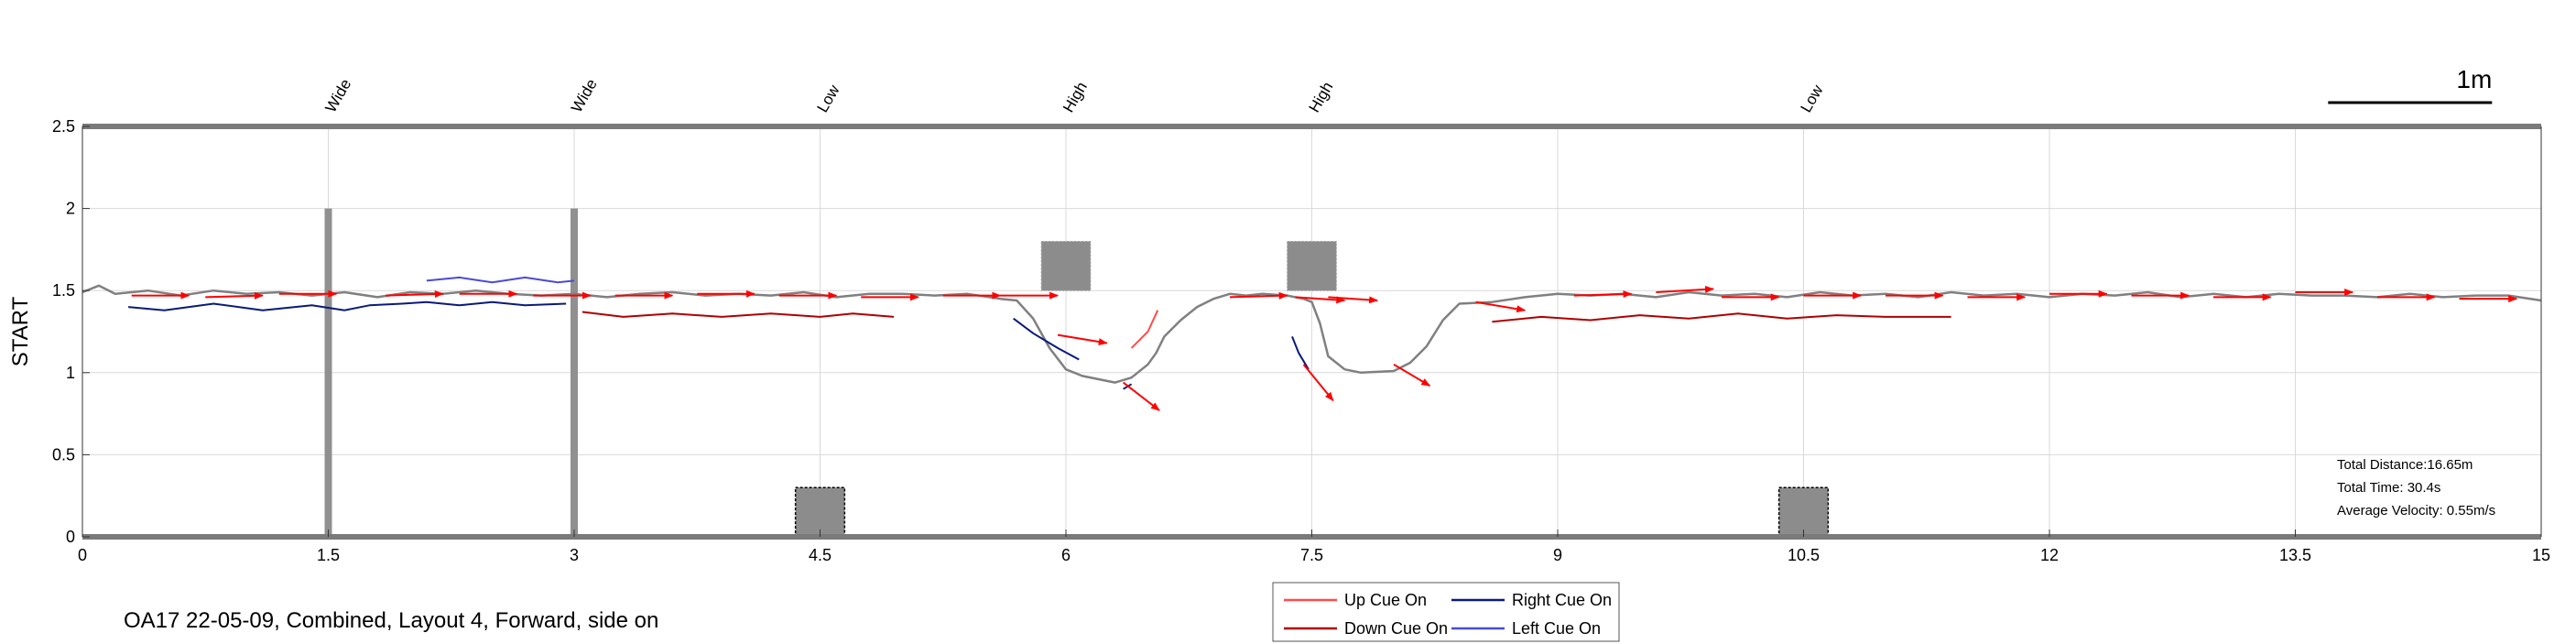  Describe the element at coordinates (1066, 555) in the screenshot. I see `x-tick-label: 6` at that location.